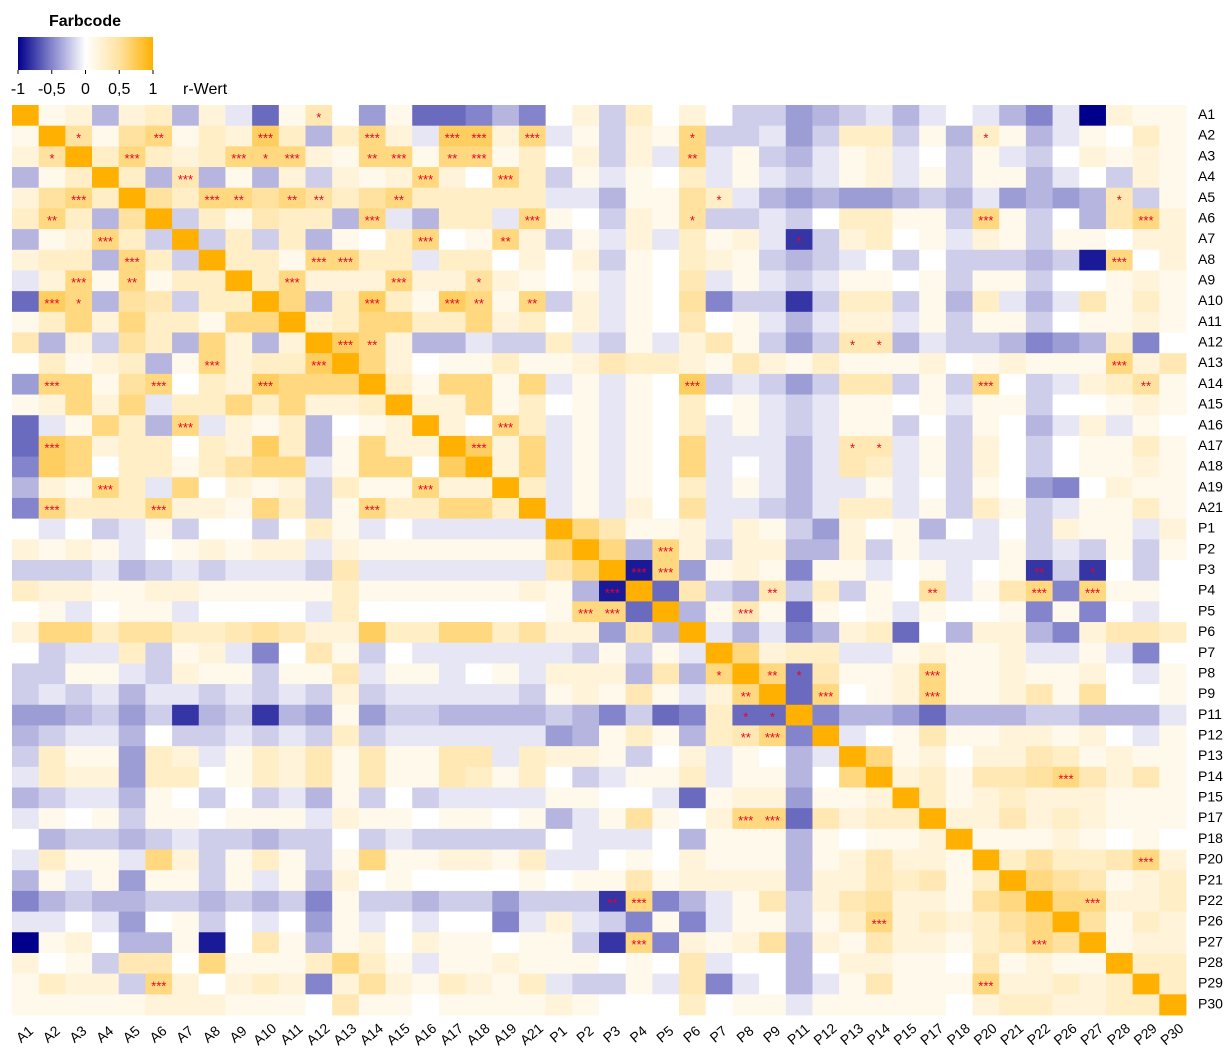 This screenshot has width=1232, height=1057. I want to click on row-label: A18, so click(1210, 466).